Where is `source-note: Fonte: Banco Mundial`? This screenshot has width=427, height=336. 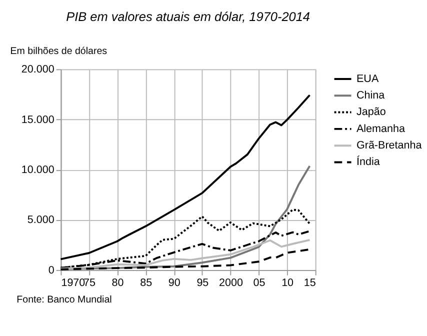 source-note: Fonte: Banco Mundial is located at coordinates (64, 300).